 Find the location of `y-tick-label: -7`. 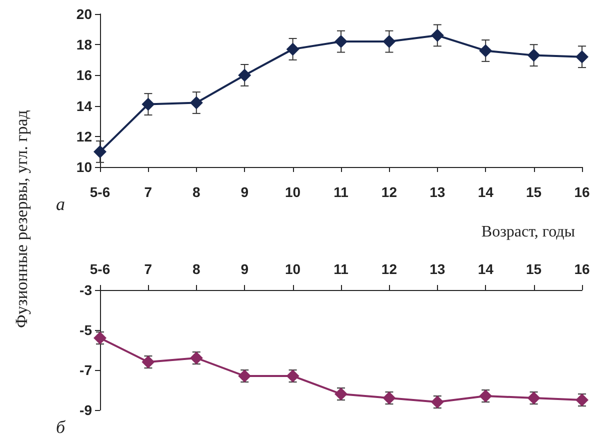

y-tick-label: -7 is located at coordinates (86, 370).